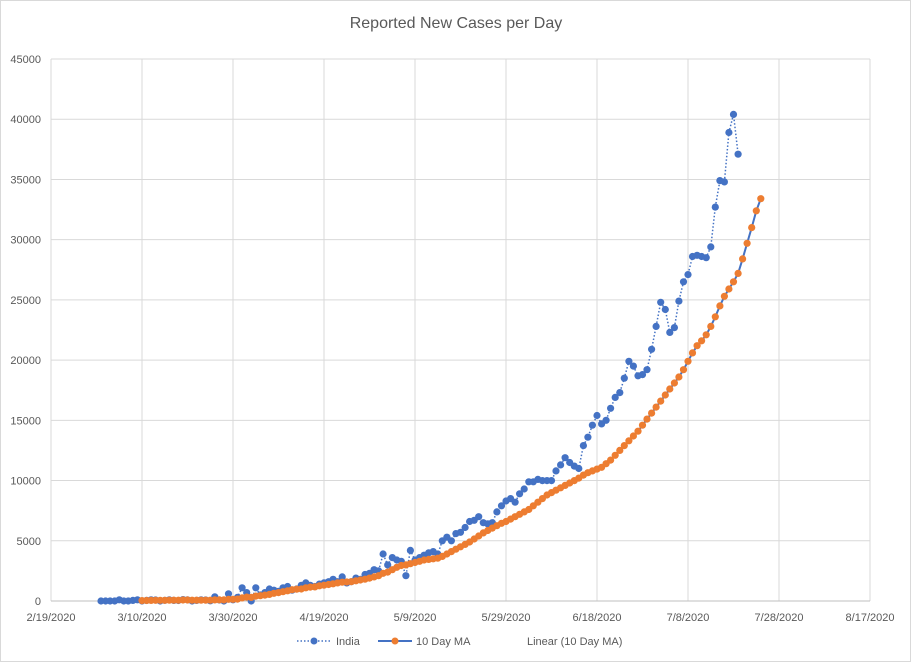  I want to click on y-tick-label: 45000, so click(25, 60).